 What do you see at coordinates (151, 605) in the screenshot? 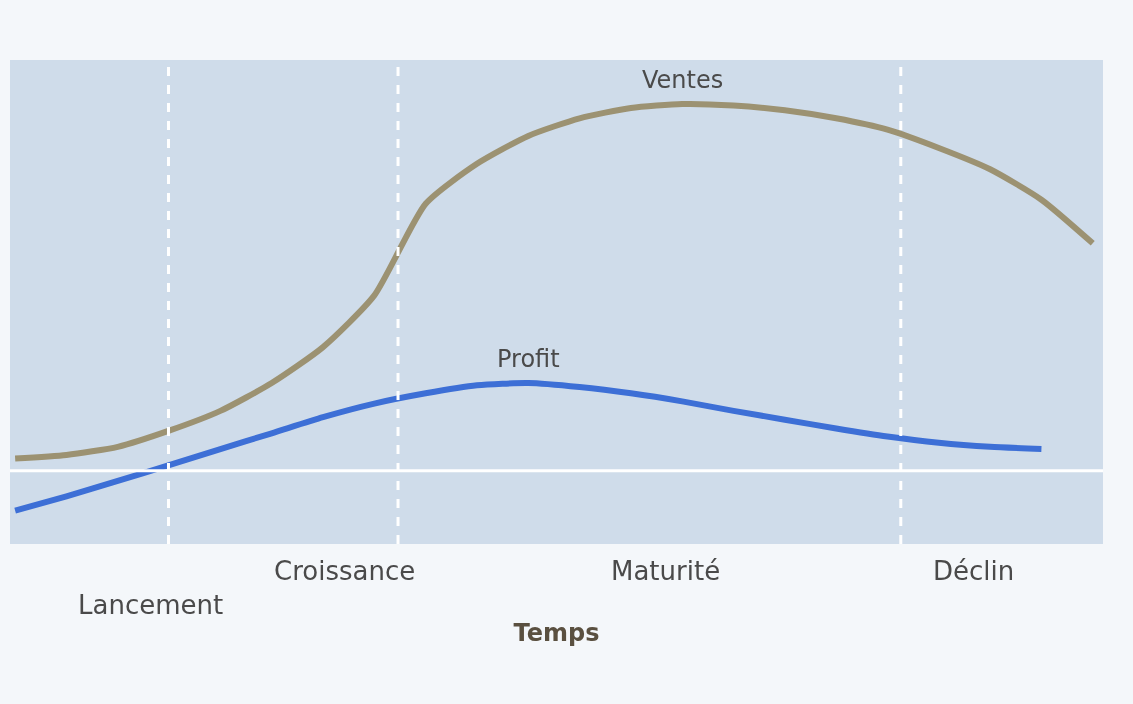
I see `text: Lancement` at bounding box center [151, 605].